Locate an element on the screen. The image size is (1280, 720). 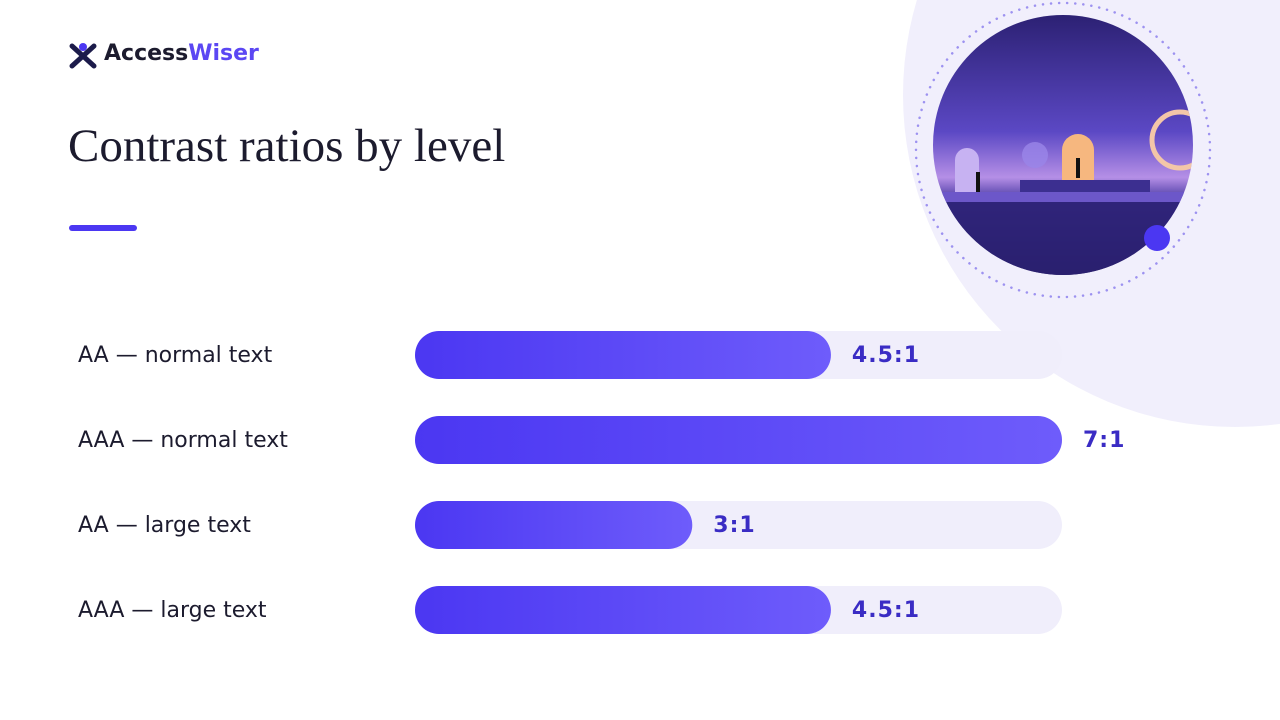
accent-dot is located at coordinates (1157, 238).